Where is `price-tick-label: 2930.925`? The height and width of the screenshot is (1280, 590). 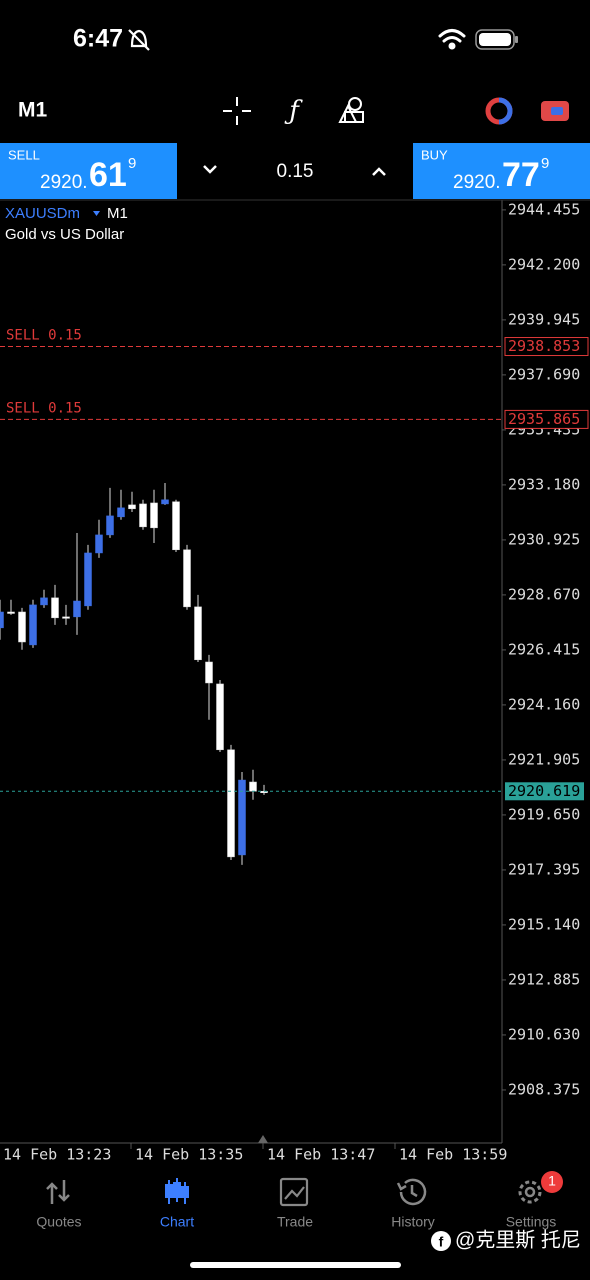 price-tick-label: 2930.925 is located at coordinates (544, 539).